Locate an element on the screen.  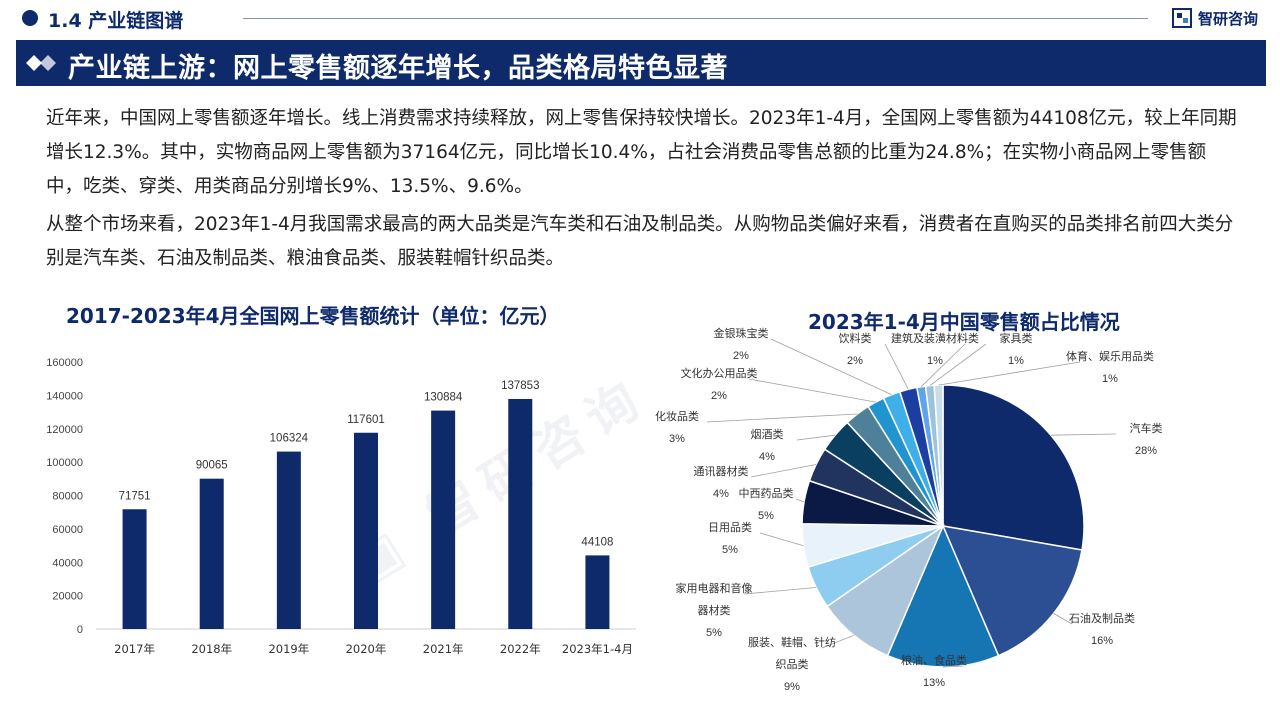
x-tick-label-6: 2023年1-4月 is located at coordinates (597, 649).